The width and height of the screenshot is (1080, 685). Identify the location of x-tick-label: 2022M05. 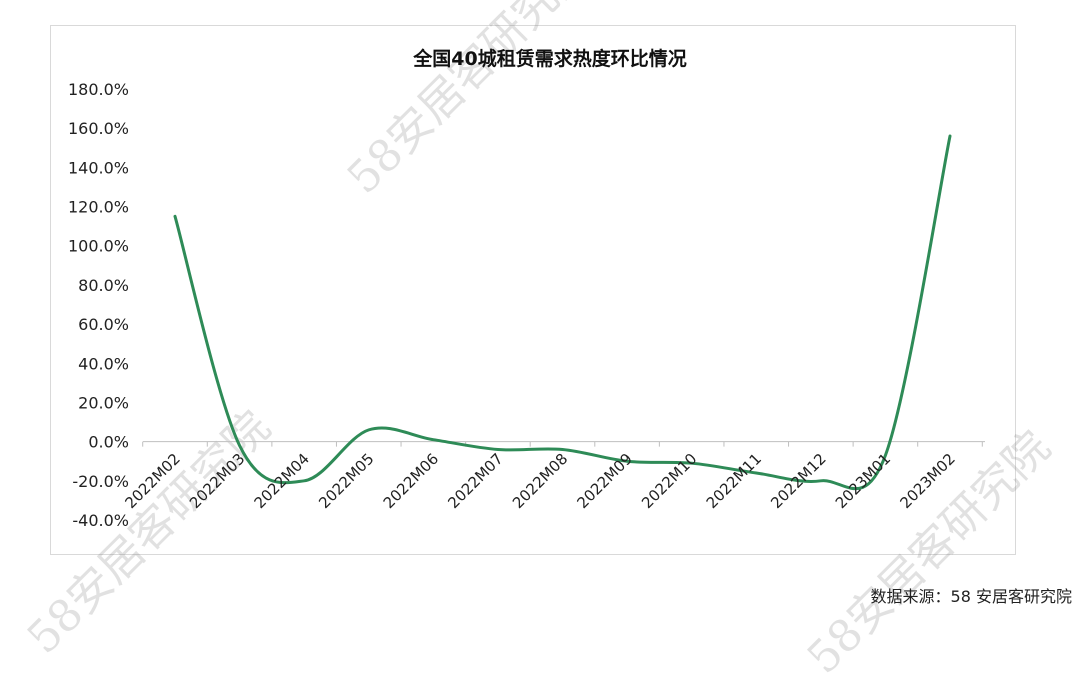
(346, 481).